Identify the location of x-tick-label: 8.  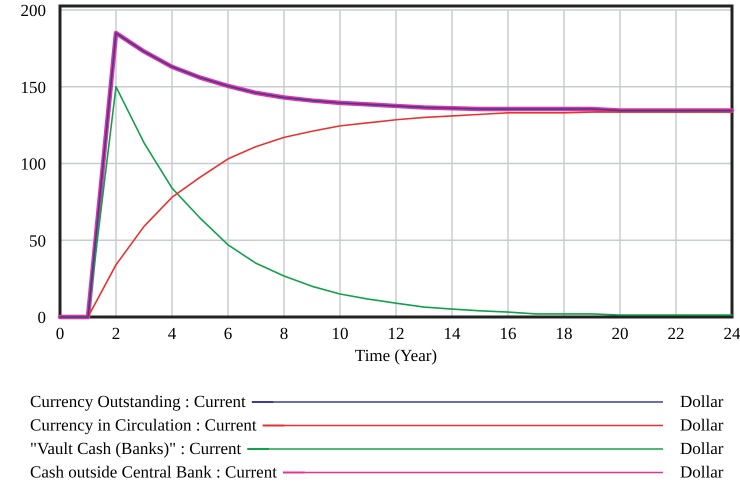
(284, 333).